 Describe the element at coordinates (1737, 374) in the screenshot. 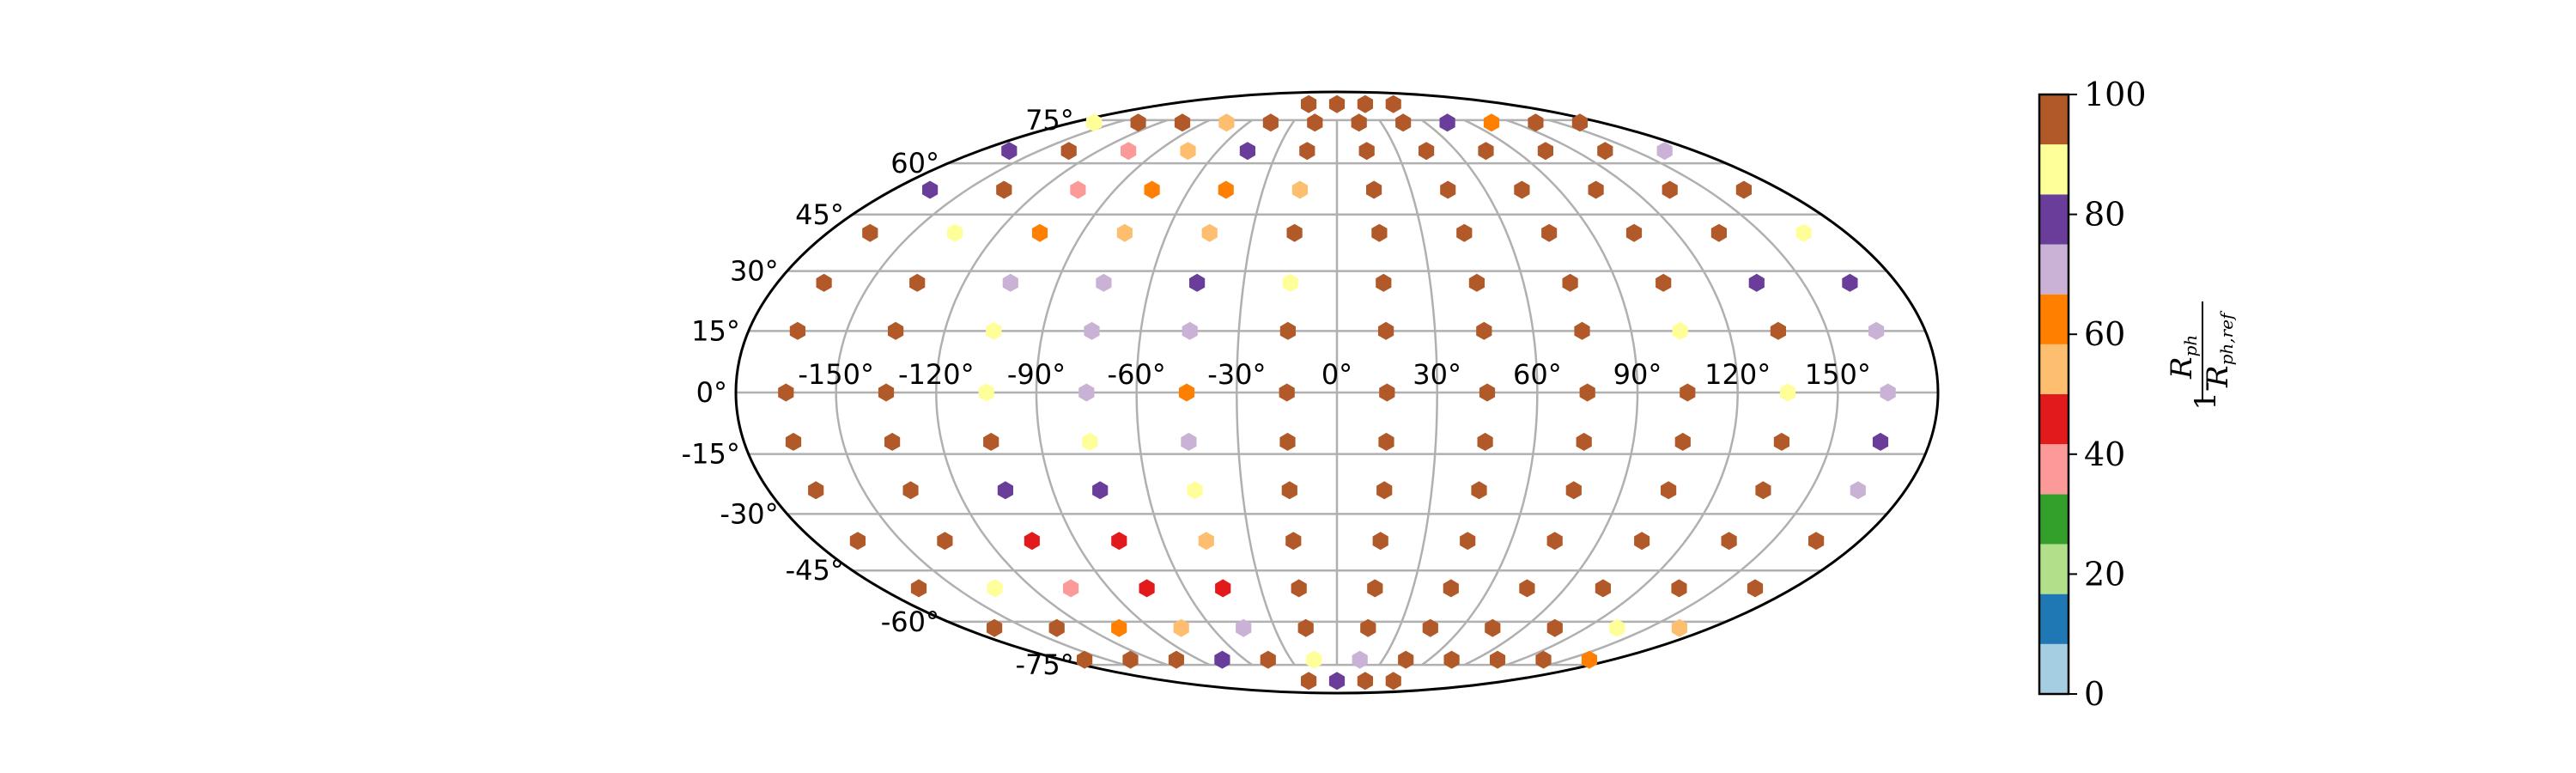

I see `longitude-tick-label: 120°` at that location.